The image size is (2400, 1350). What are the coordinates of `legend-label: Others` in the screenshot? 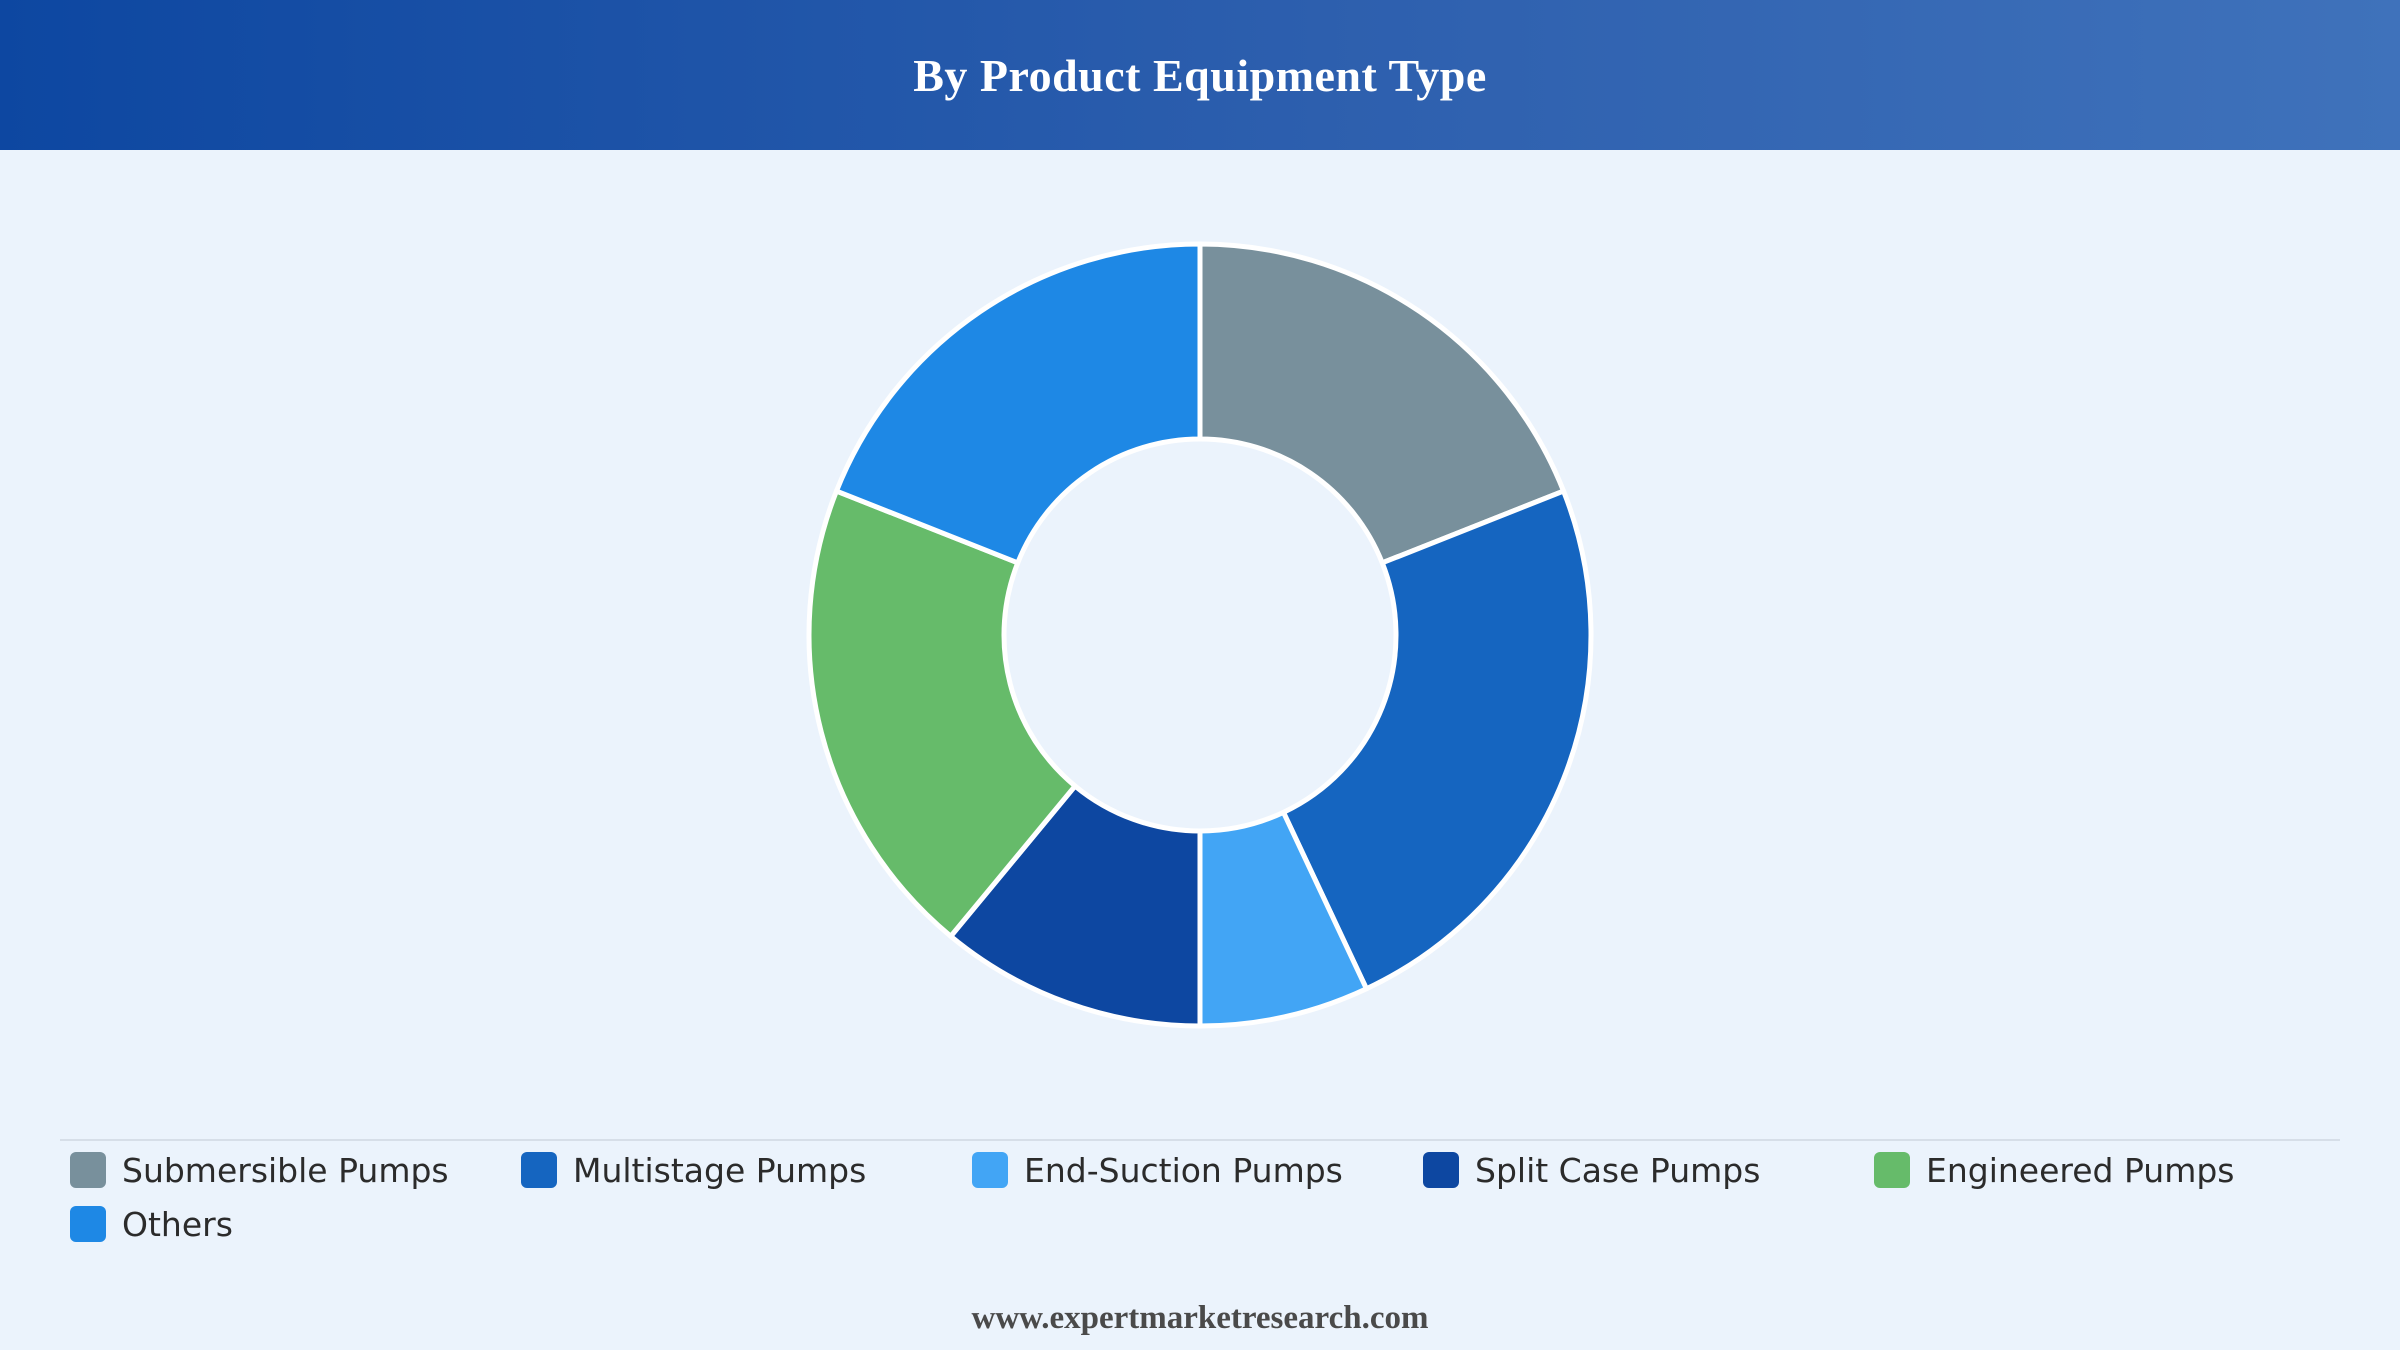 It's located at (177, 1224).